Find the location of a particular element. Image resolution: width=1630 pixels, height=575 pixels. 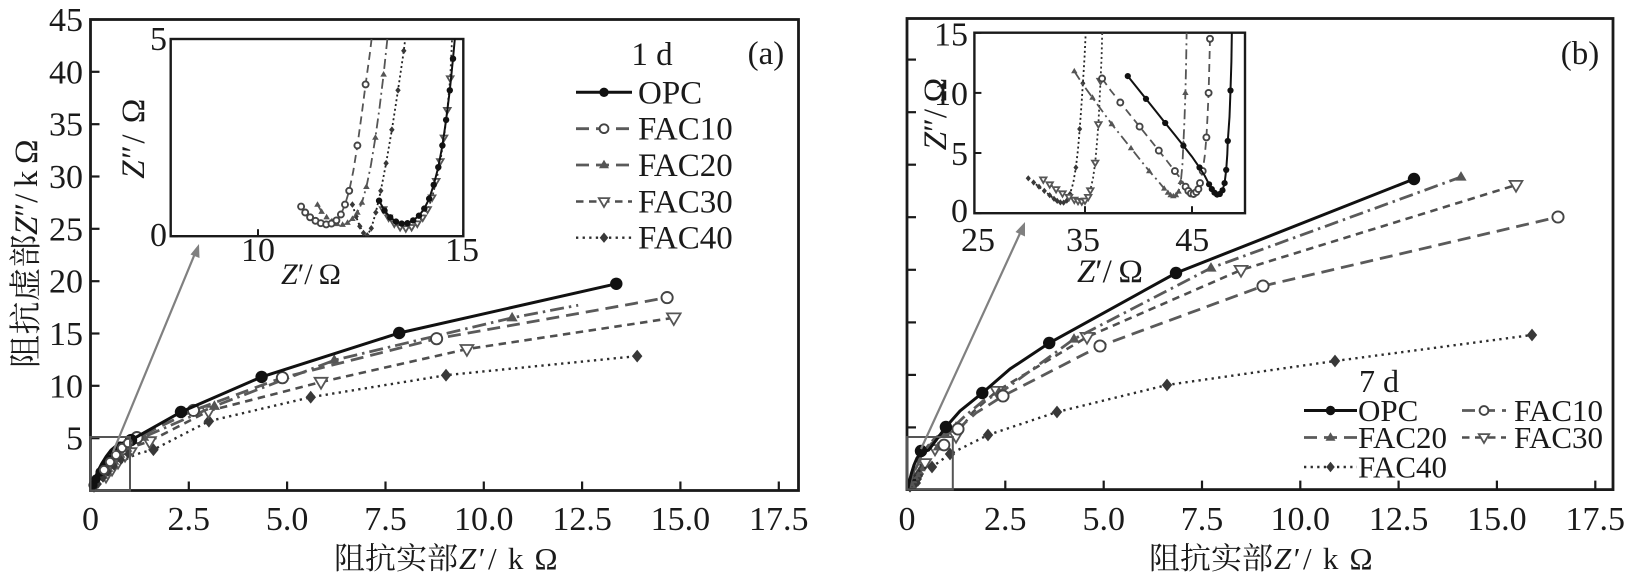

svg-text: (b) is located at coordinates (1580, 54).